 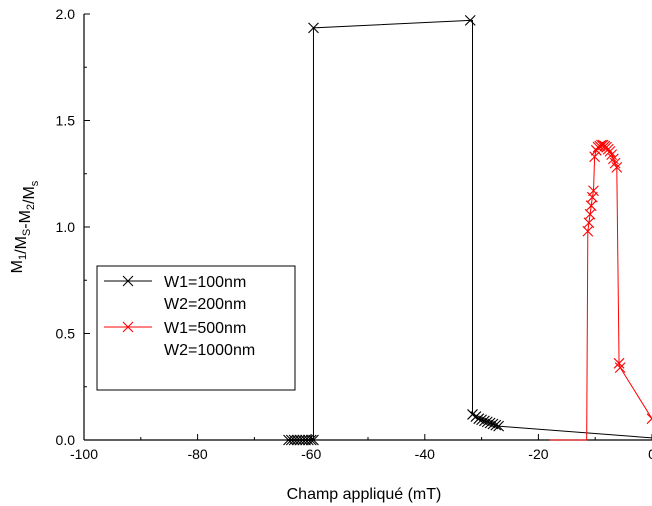 What do you see at coordinates (205, 282) in the screenshot?
I see `legend-label-1: W1=100nm` at bounding box center [205, 282].